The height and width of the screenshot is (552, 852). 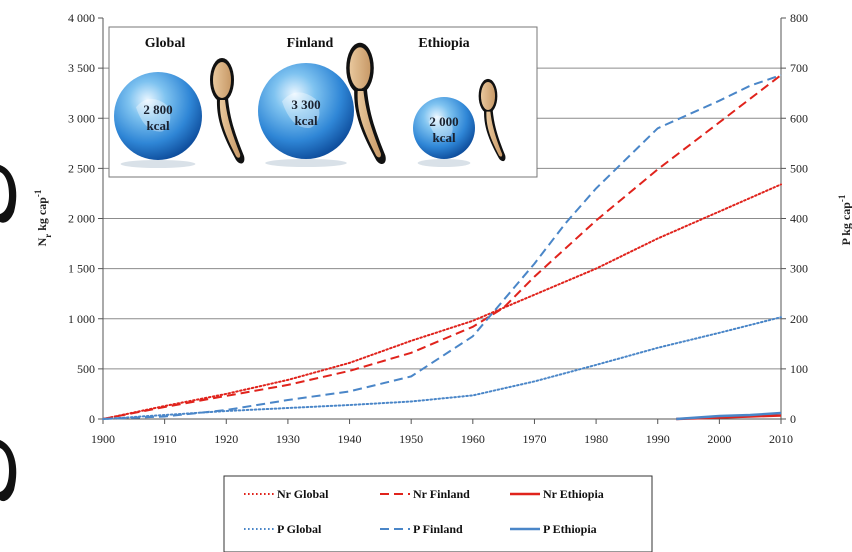 I want to click on legend-item-p-finland: P Finland, so click(x=421, y=529).